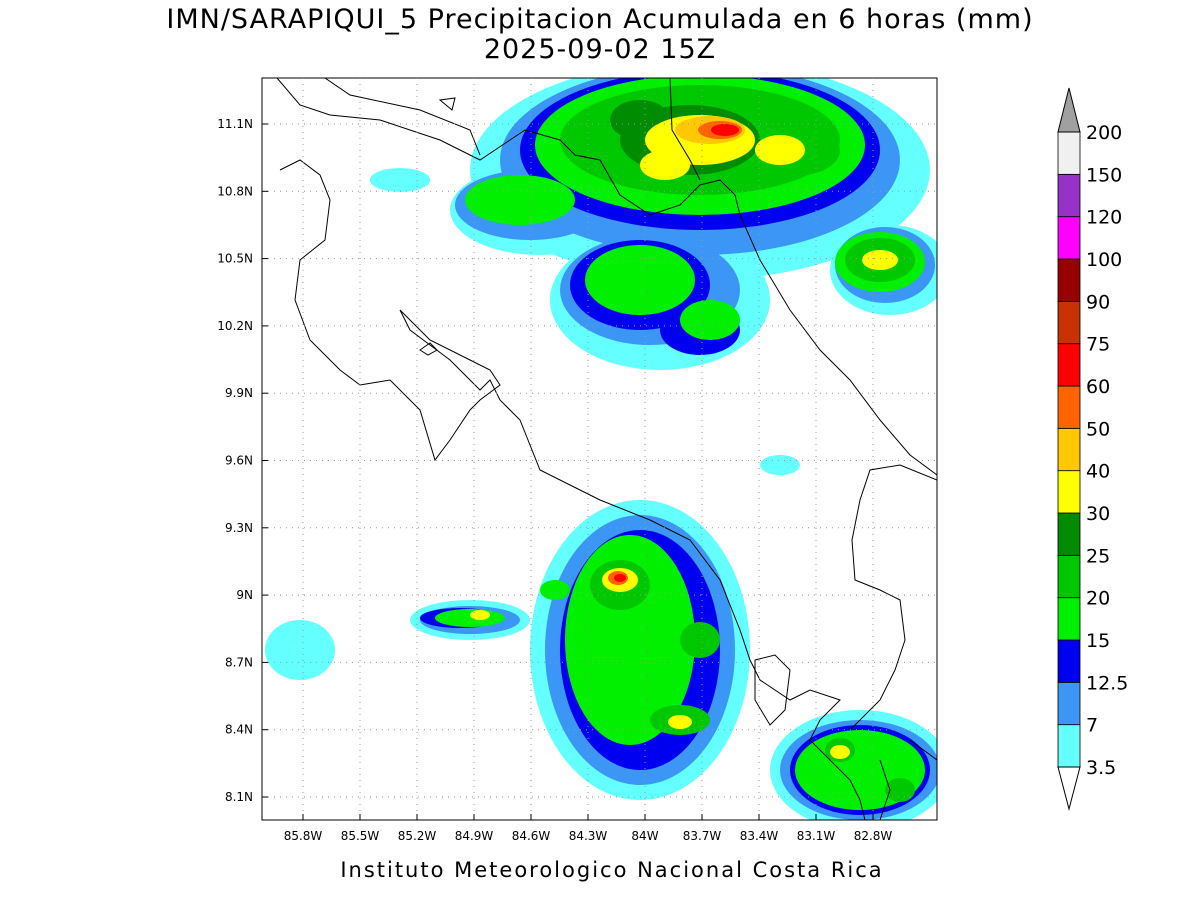 The image size is (1200, 900). I want to click on colorbar-label: 40, so click(1098, 472).